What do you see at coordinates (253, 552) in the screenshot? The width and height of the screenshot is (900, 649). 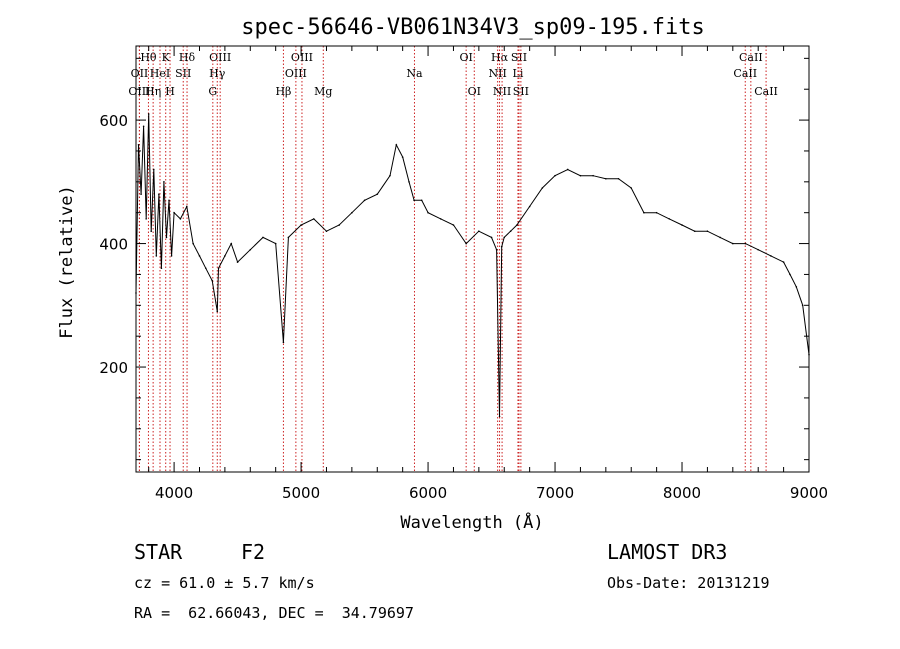 I see `object-subclass: F2` at bounding box center [253, 552].